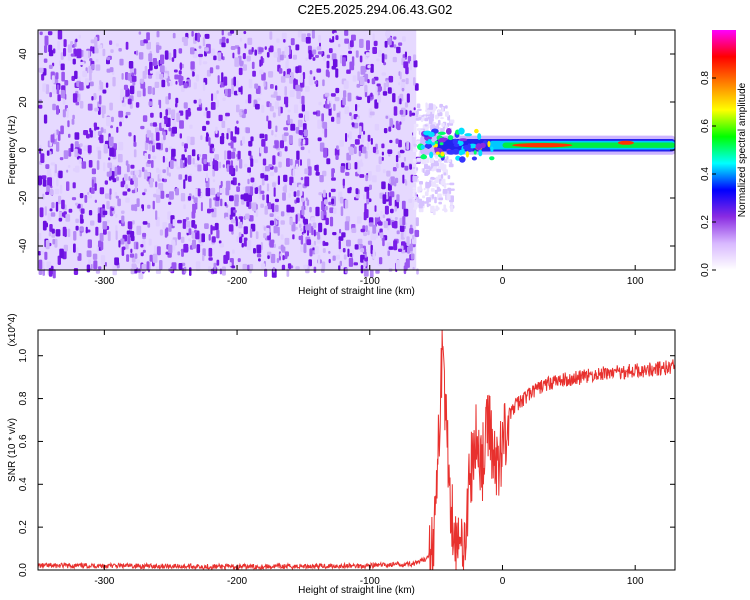 This screenshot has height=600, width=750. I want to click on y-tick-label: 40, so click(23, 54).